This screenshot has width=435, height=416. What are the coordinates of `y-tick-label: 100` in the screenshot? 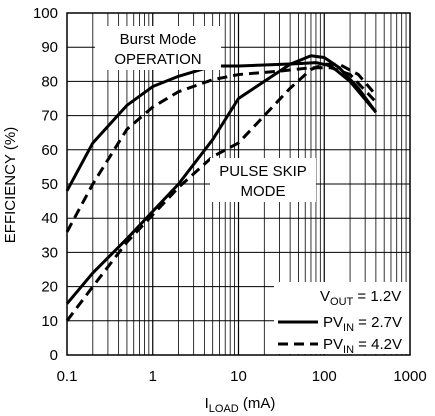 It's located at (45, 13).